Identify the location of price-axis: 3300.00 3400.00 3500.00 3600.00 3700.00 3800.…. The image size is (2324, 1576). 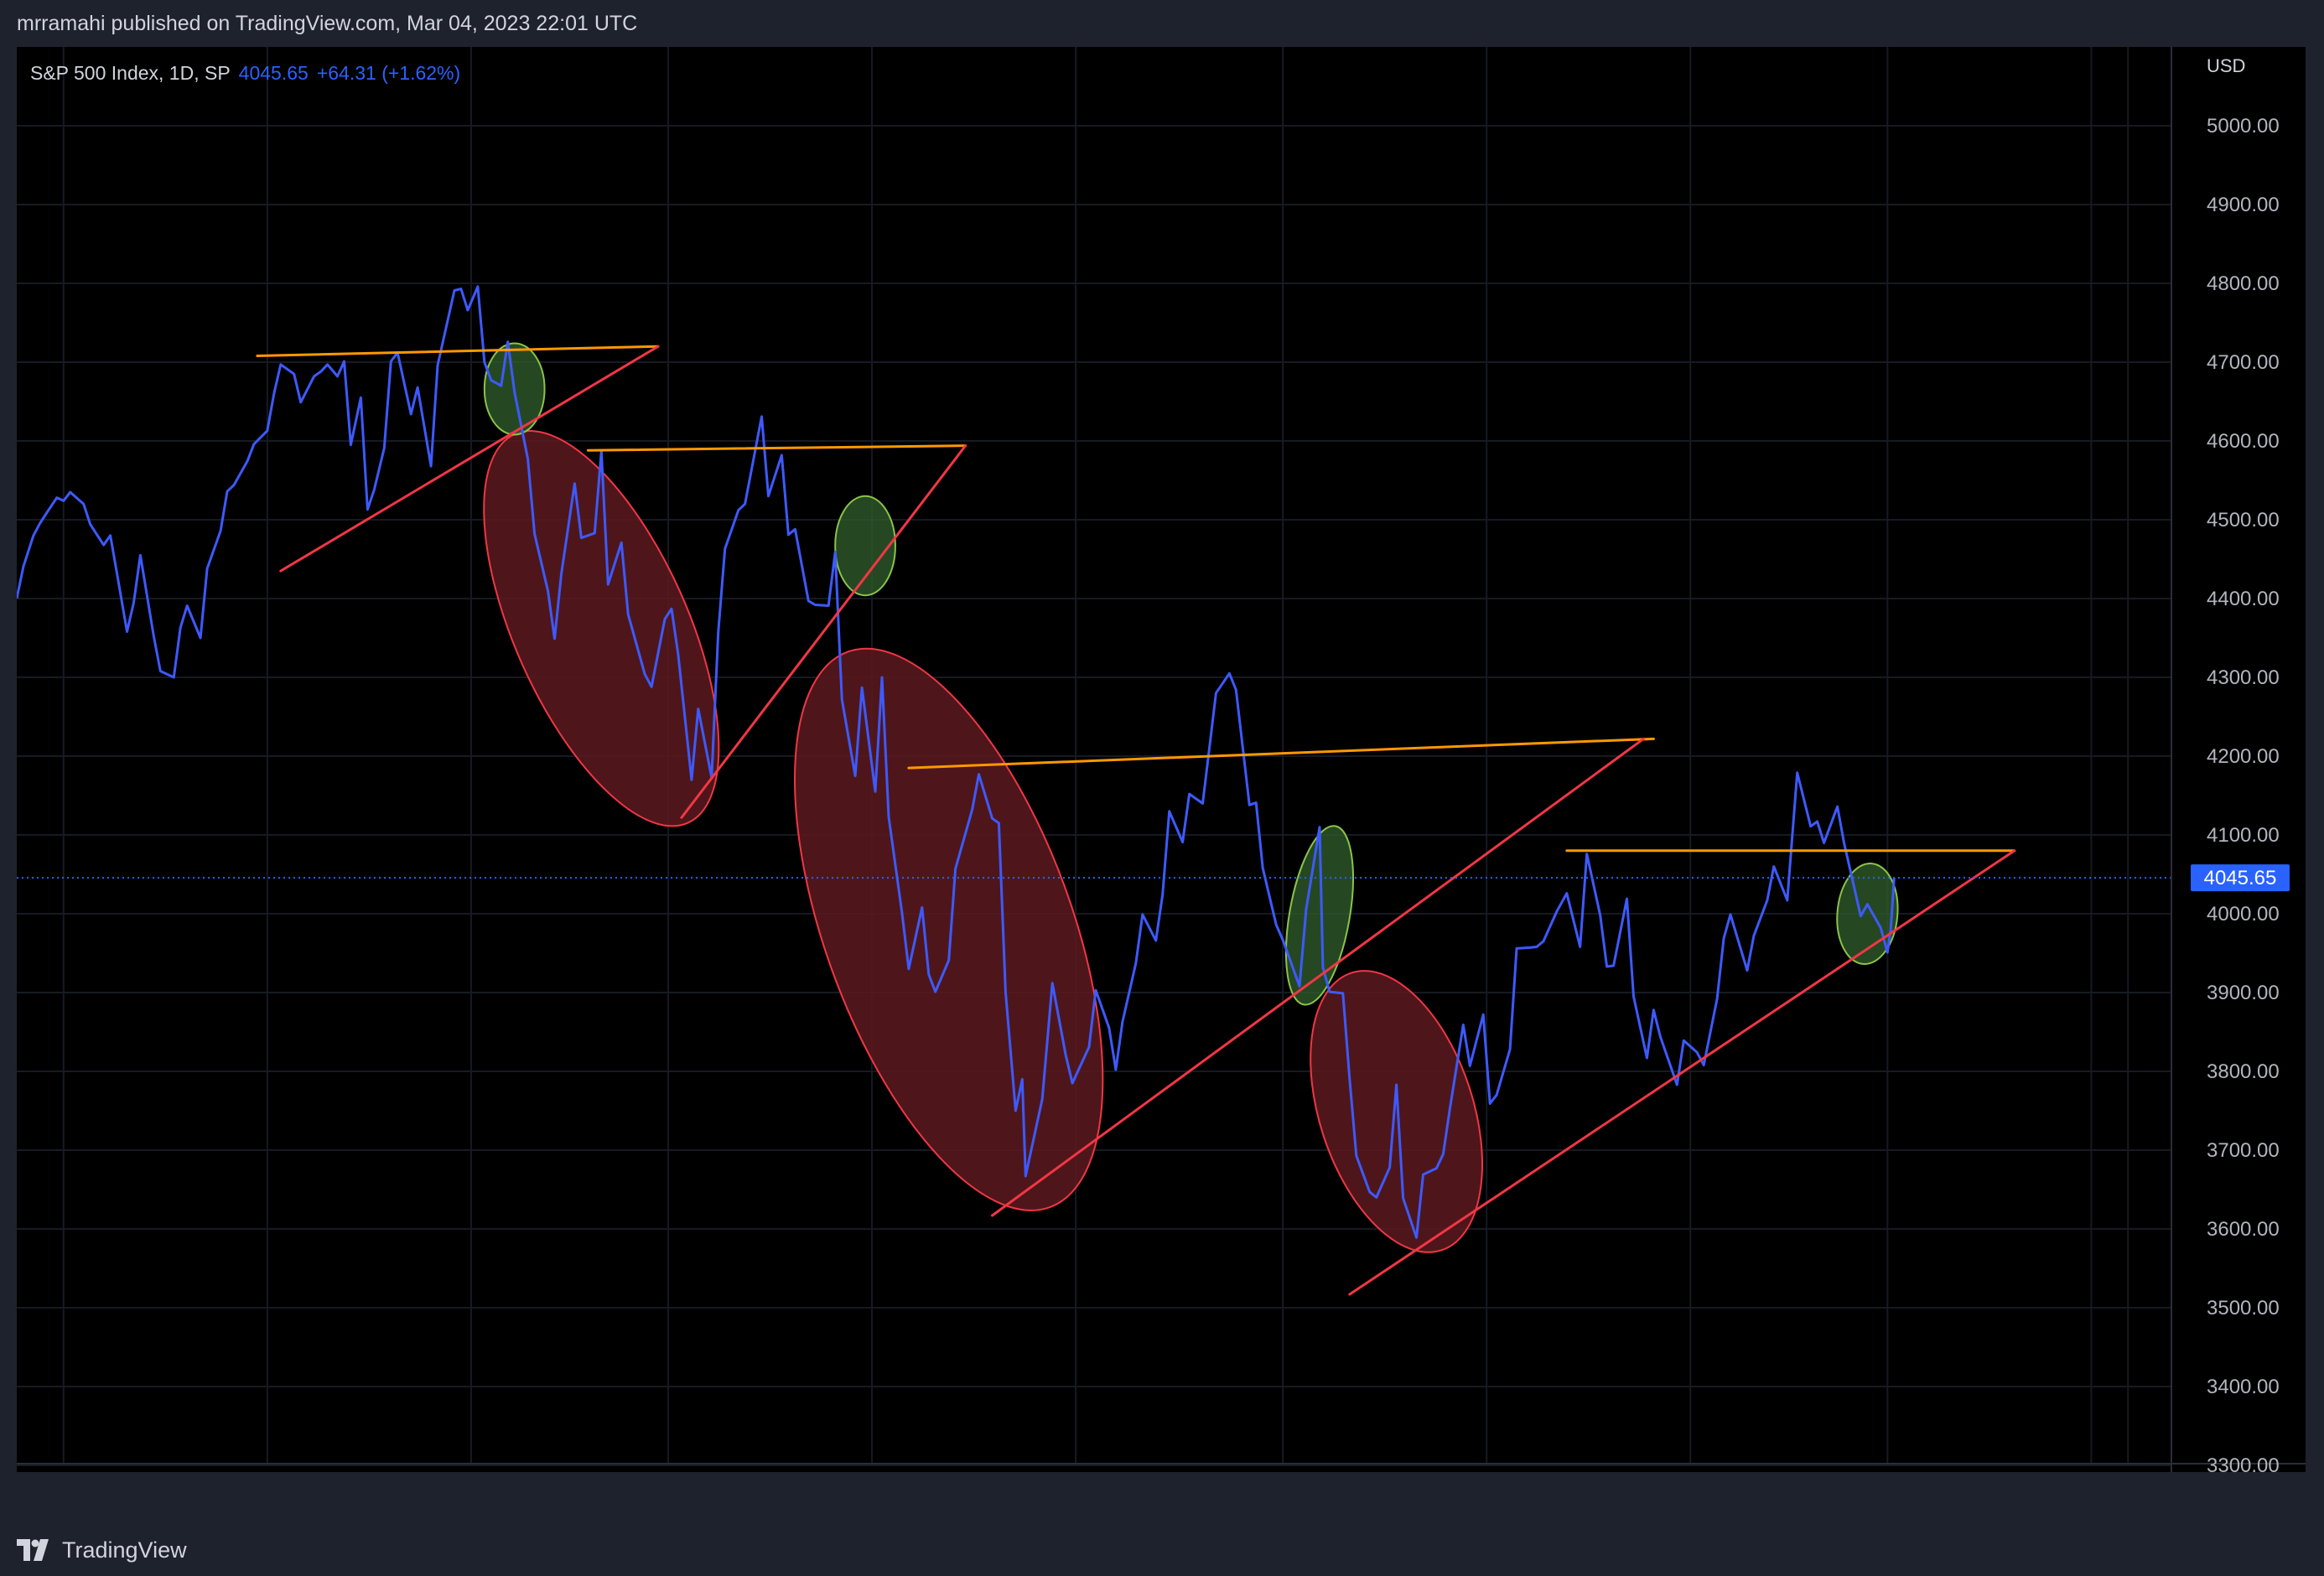
(2243, 793).